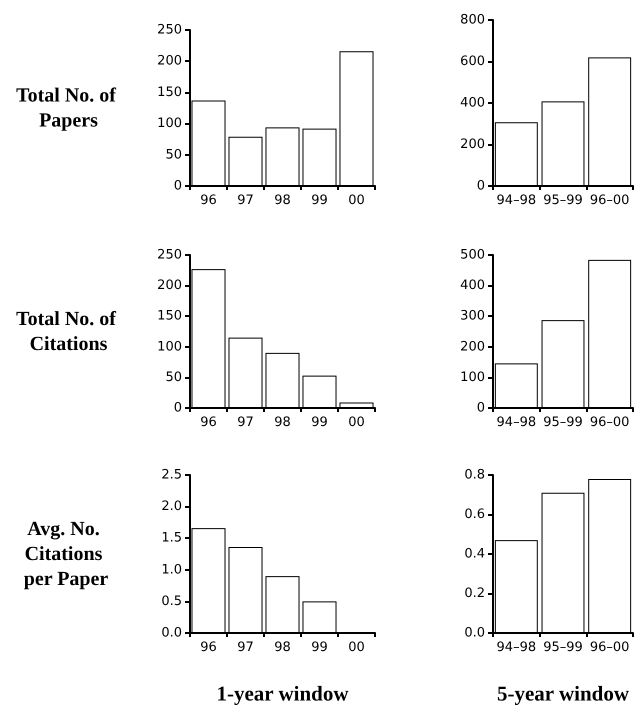 The image size is (641, 713). Describe the element at coordinates (66, 331) in the screenshot. I see `y-axis-title: Total No. of Citations` at that location.